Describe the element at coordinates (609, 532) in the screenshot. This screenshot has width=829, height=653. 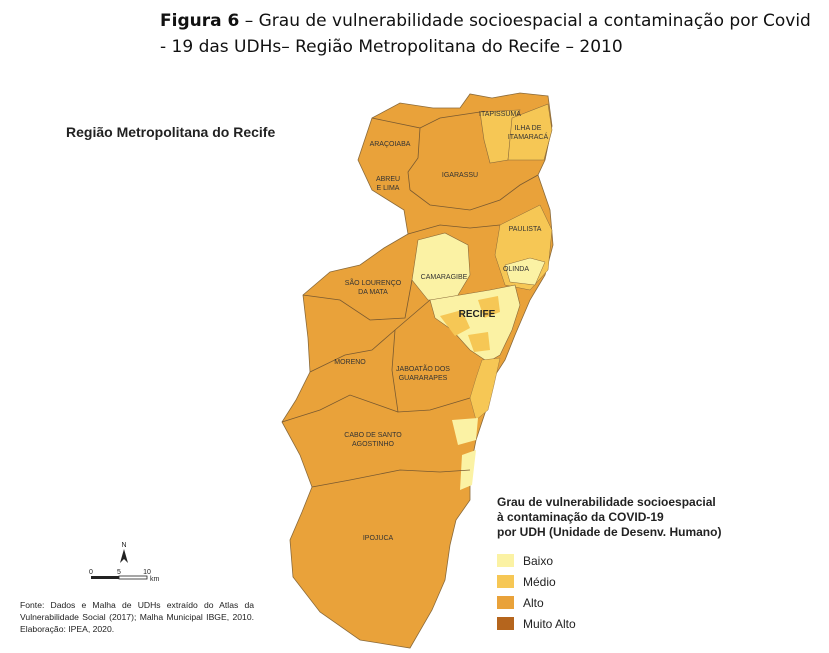
I see `legend-title-line3: por UDH (Unidade de Desenv. Humano)` at that location.